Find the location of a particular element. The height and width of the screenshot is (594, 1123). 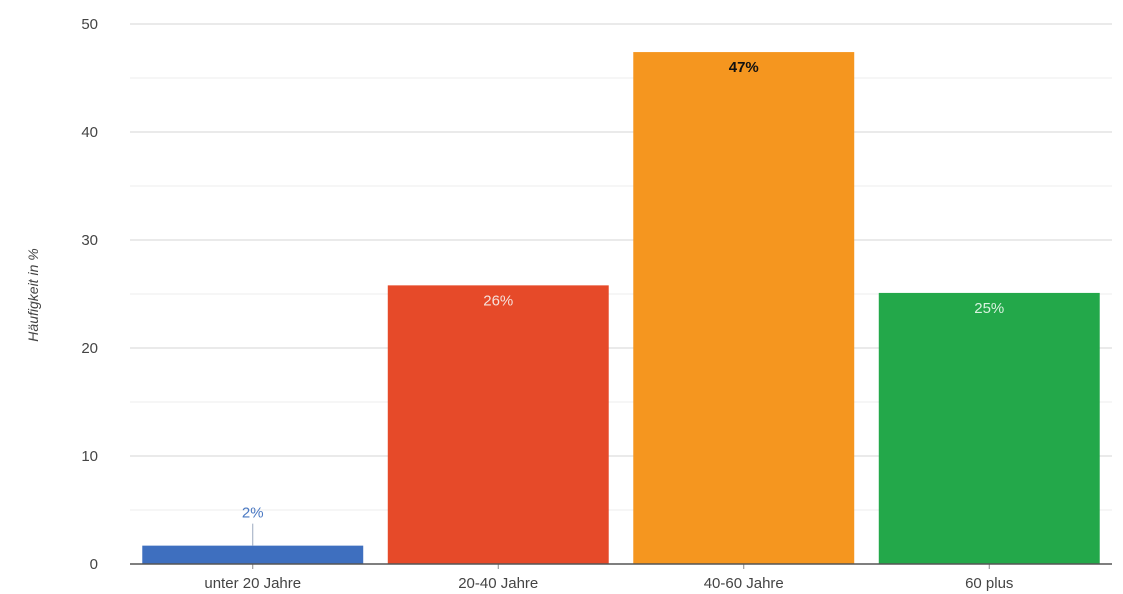

x-tick-label: 20-40 Jahre is located at coordinates (498, 583).